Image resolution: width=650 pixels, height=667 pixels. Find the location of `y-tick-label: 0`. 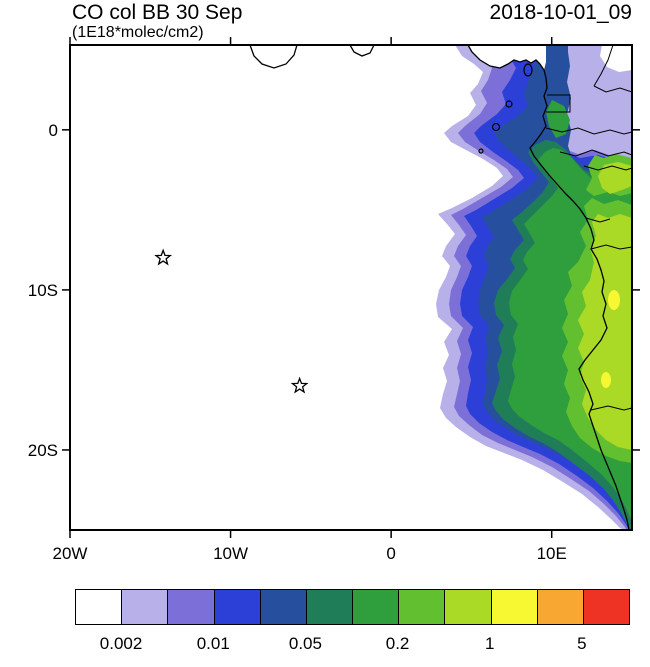

y-tick-label: 0 is located at coordinates (53, 130).